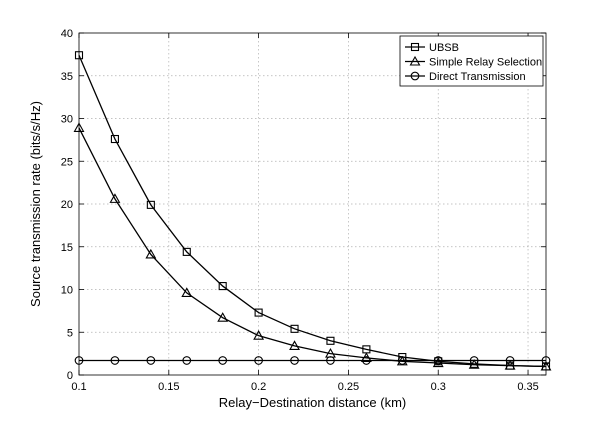 The image size is (599, 436). Describe the element at coordinates (67, 291) in the screenshot. I see `y-tick-label: 10` at that location.